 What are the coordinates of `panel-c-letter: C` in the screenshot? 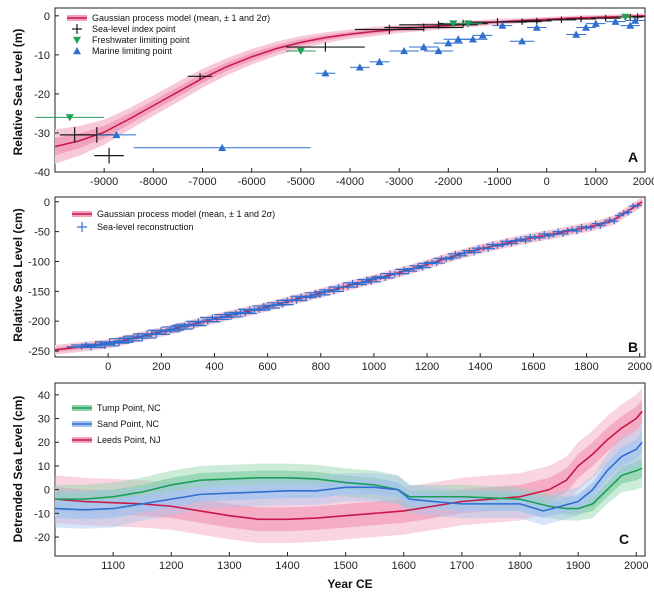 It's located at (624, 539).